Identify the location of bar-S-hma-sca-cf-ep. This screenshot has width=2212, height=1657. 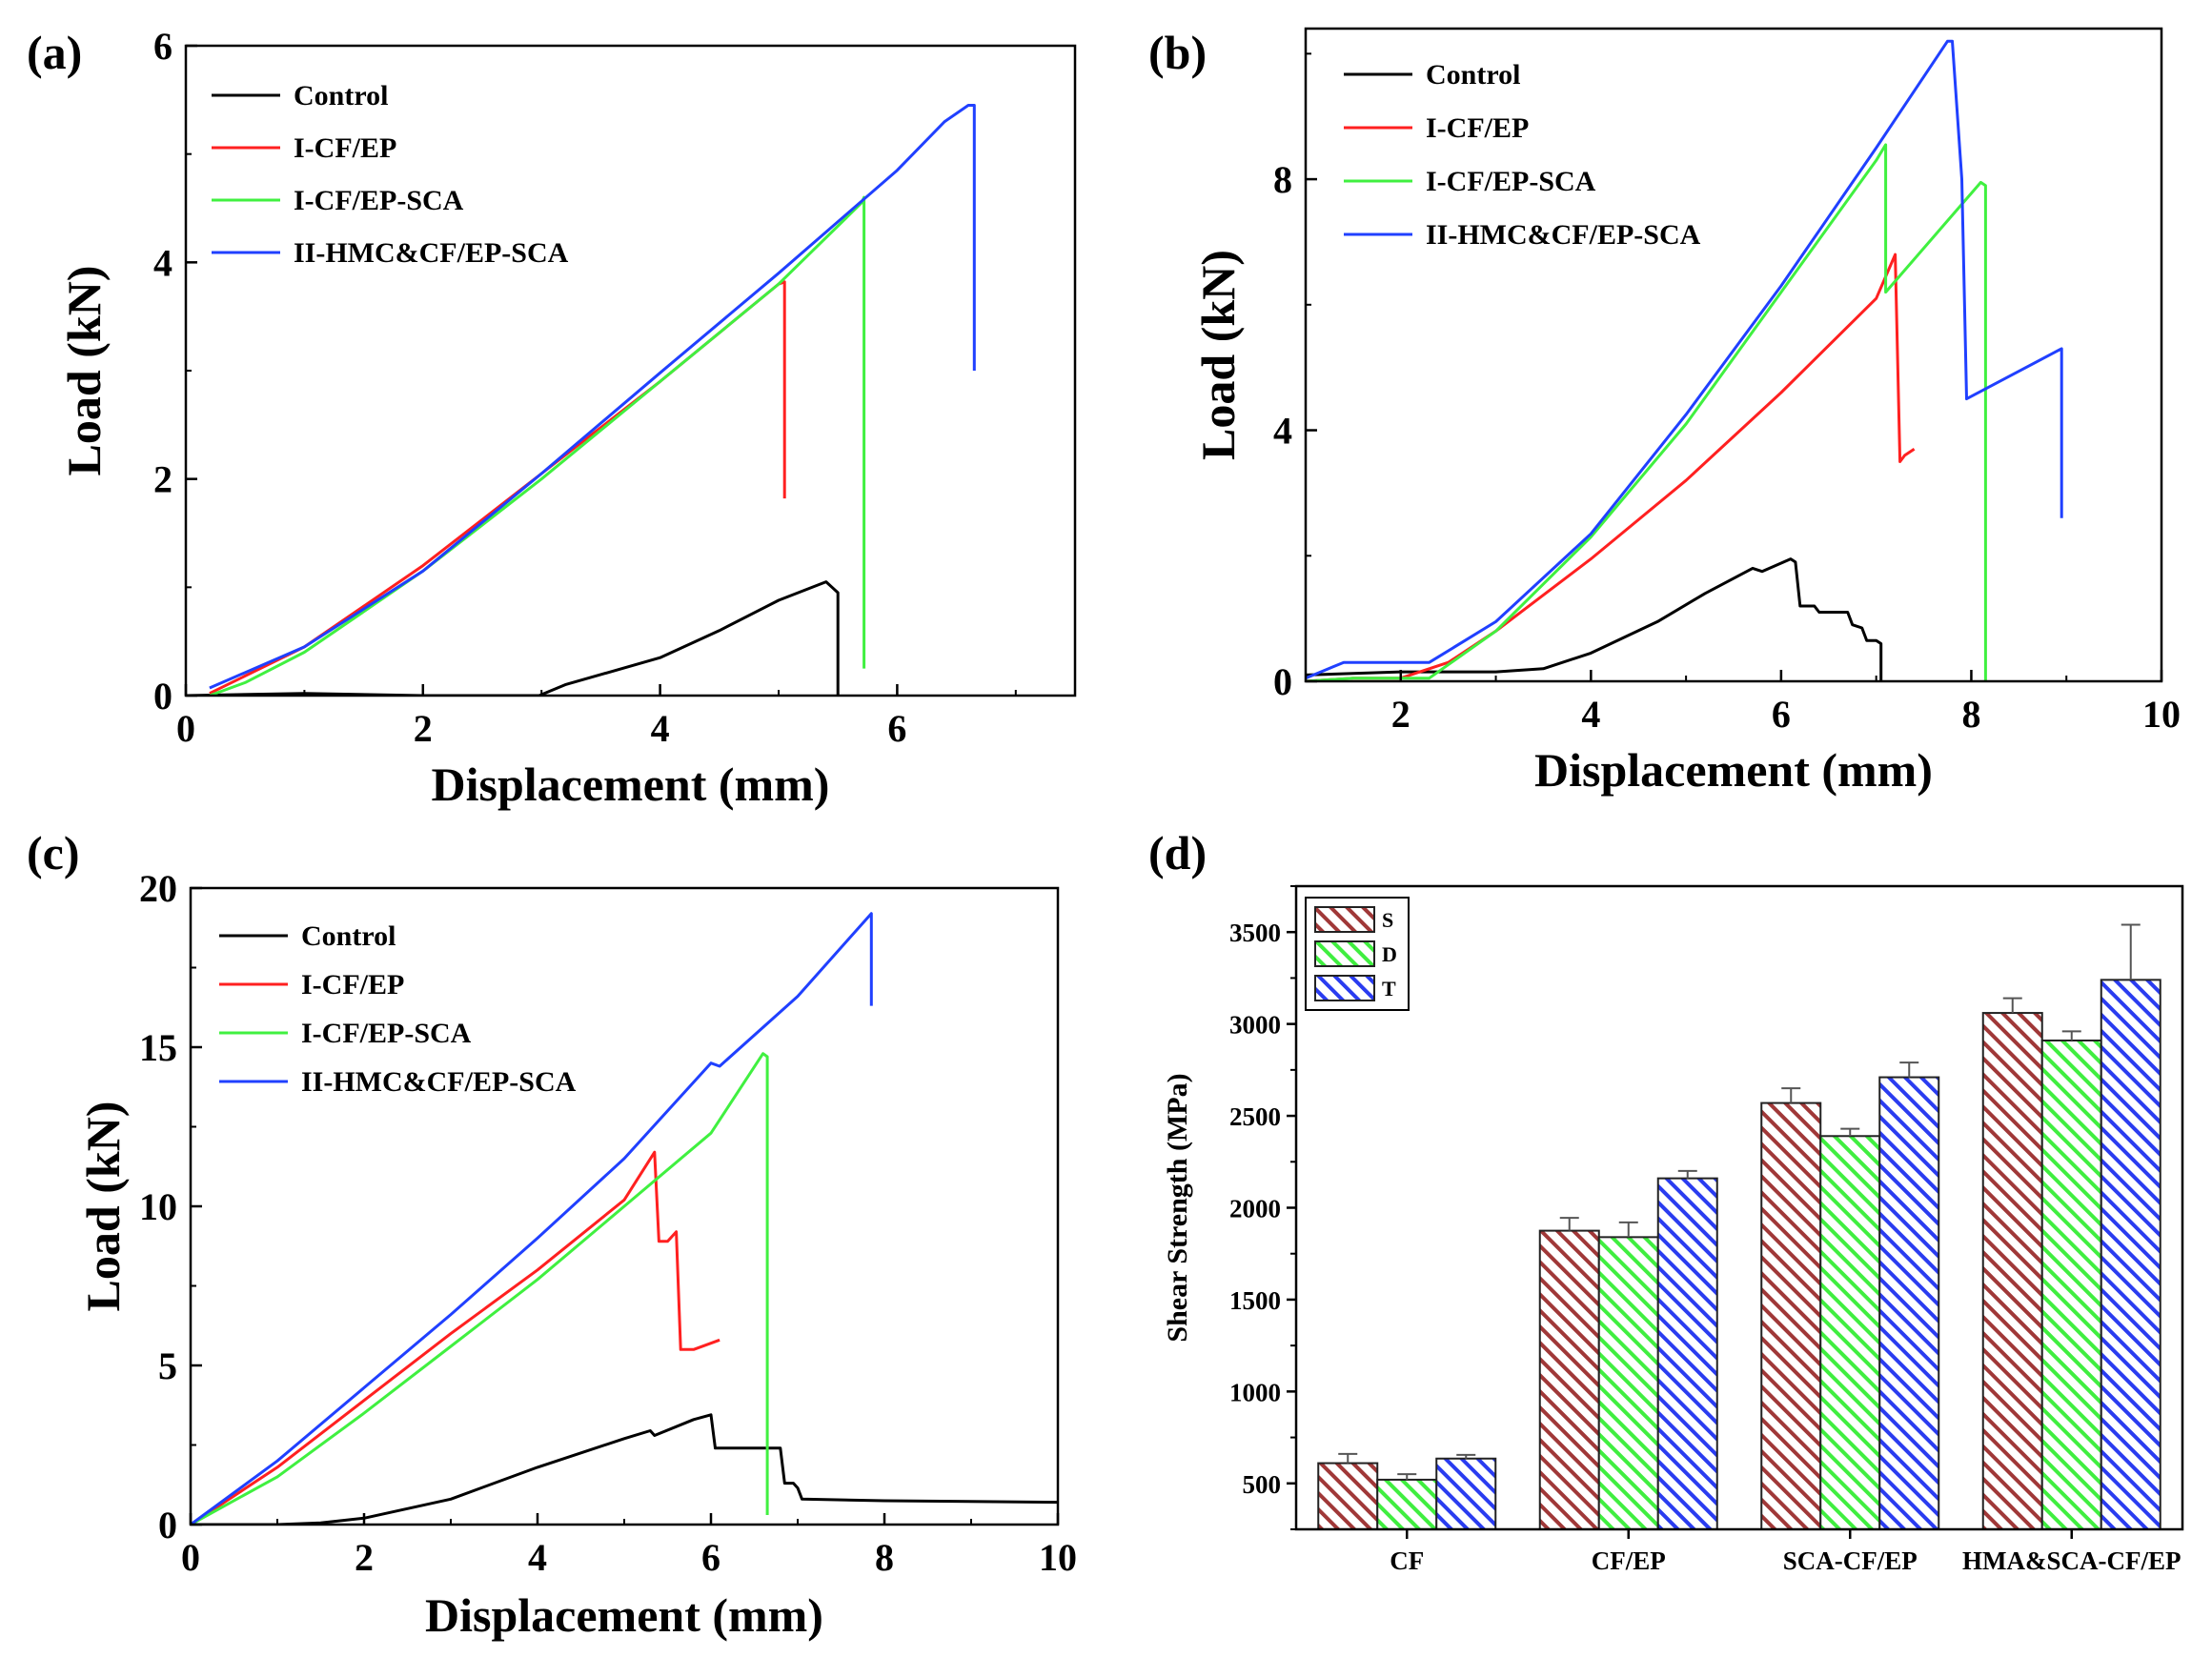
(2012, 1271).